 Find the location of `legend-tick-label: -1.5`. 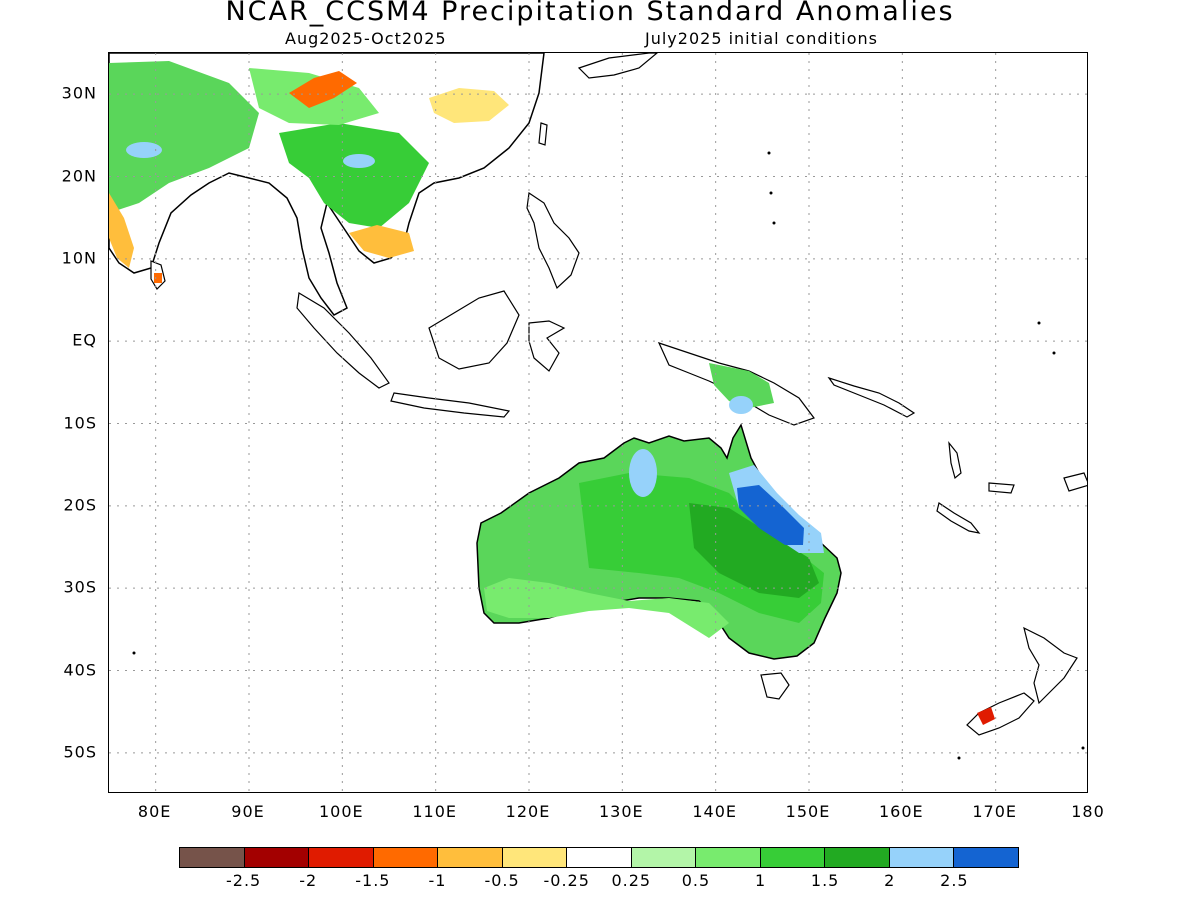

legend-tick-label: -1.5 is located at coordinates (373, 880).